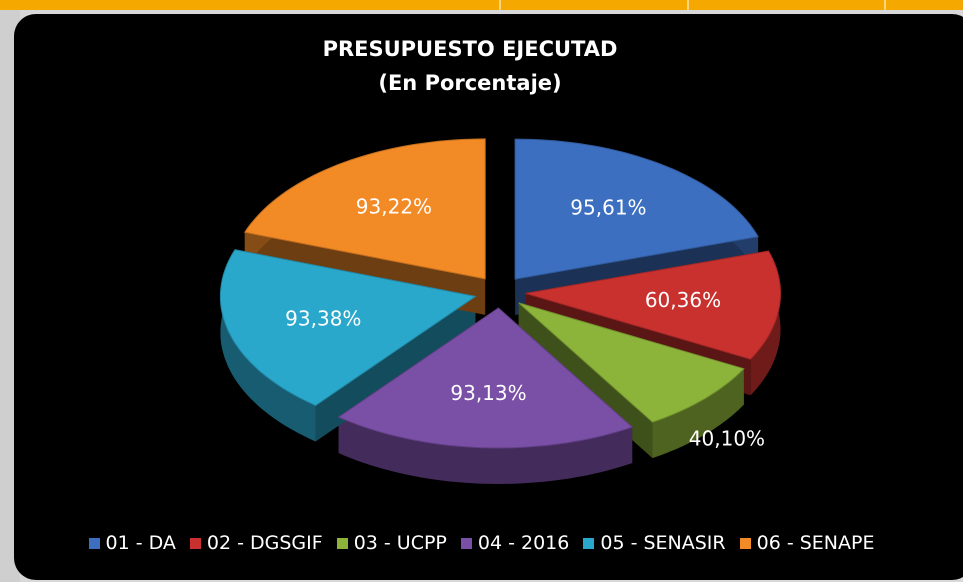 The image size is (963, 582). Describe the element at coordinates (815, 543) in the screenshot. I see `legend-label: 06 - SENAPE` at that location.